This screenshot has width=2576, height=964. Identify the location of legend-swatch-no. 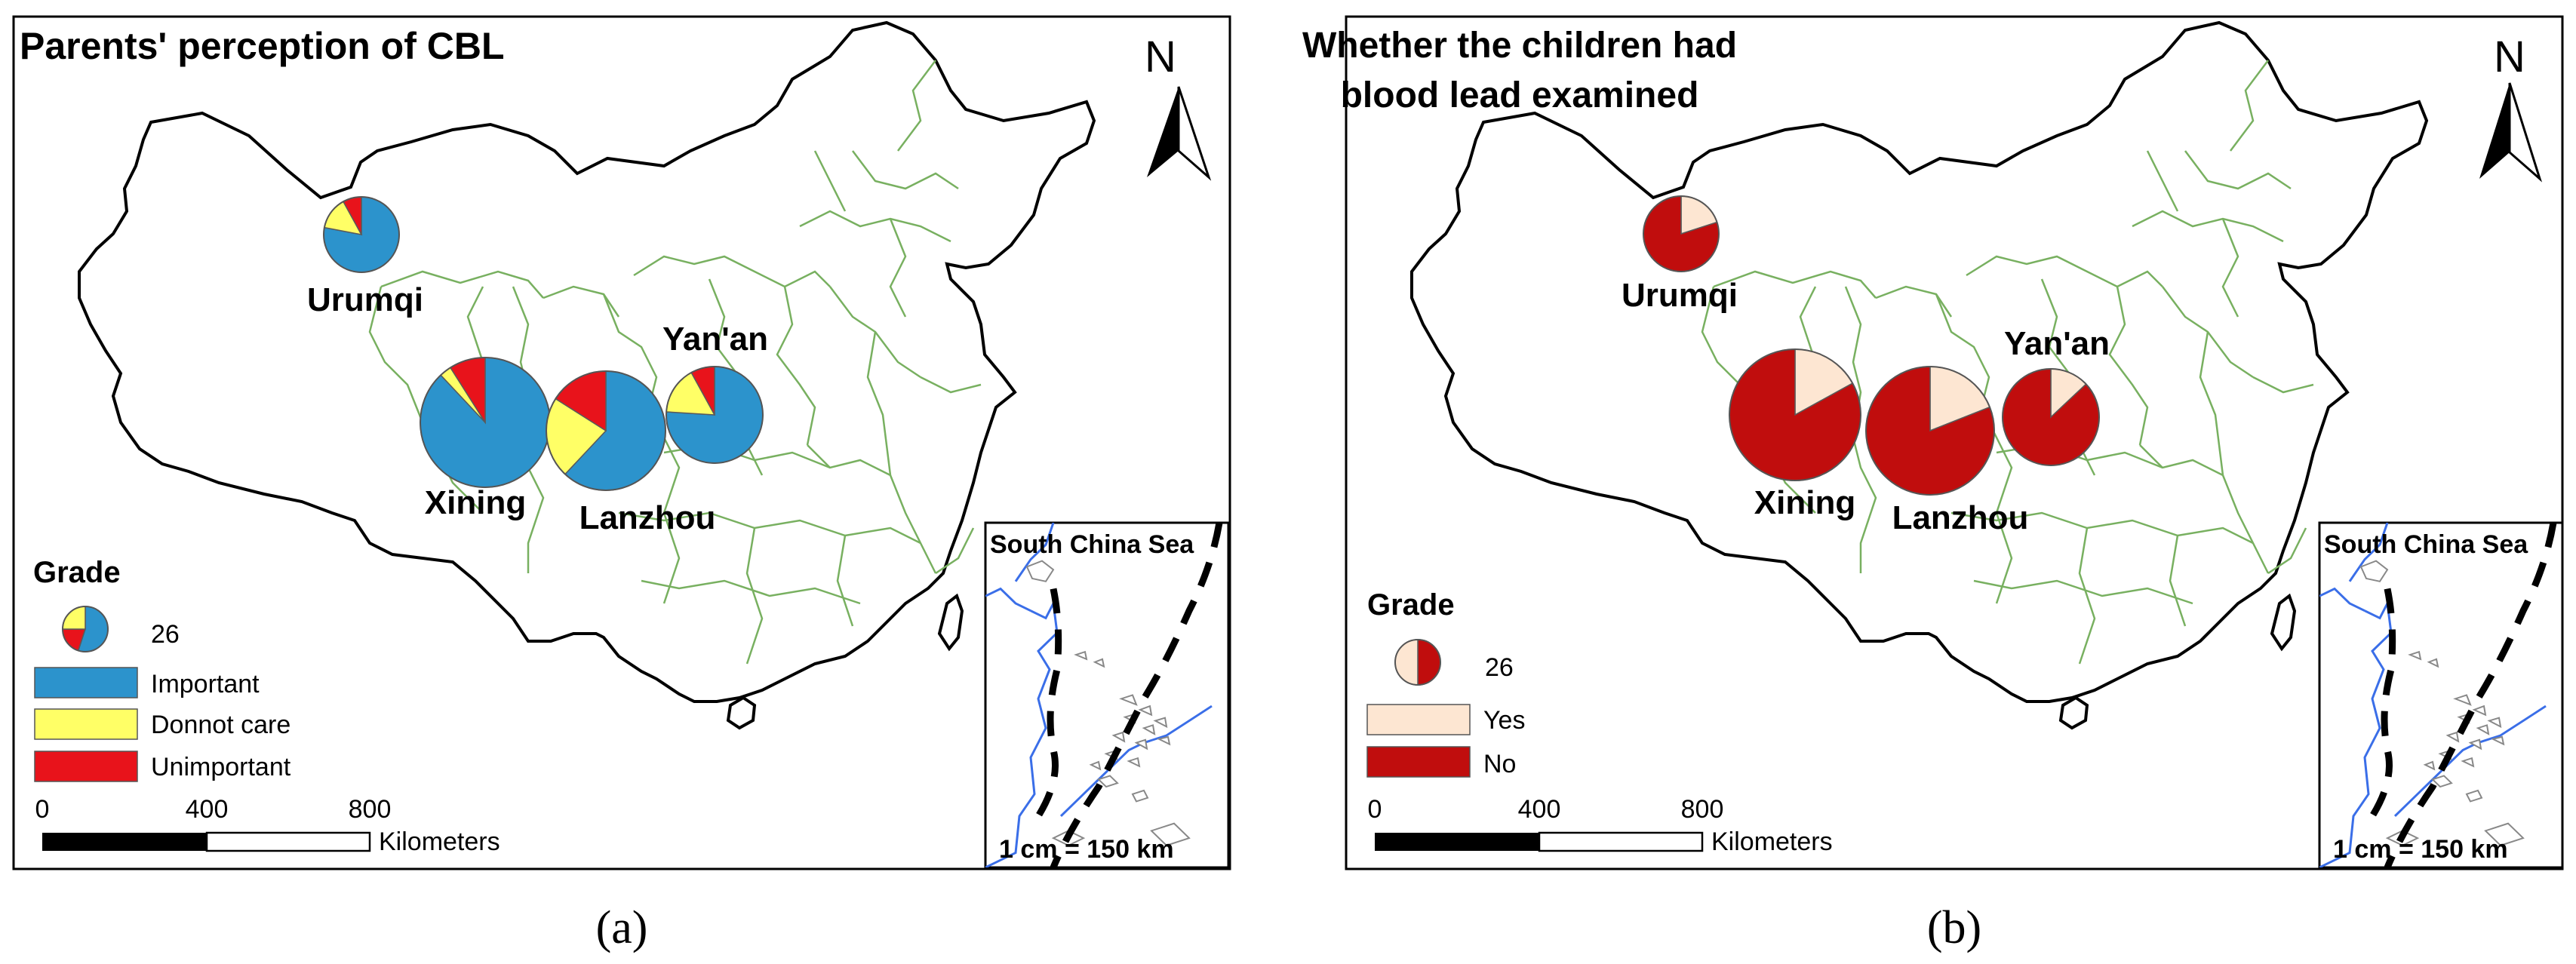
(1418, 762).